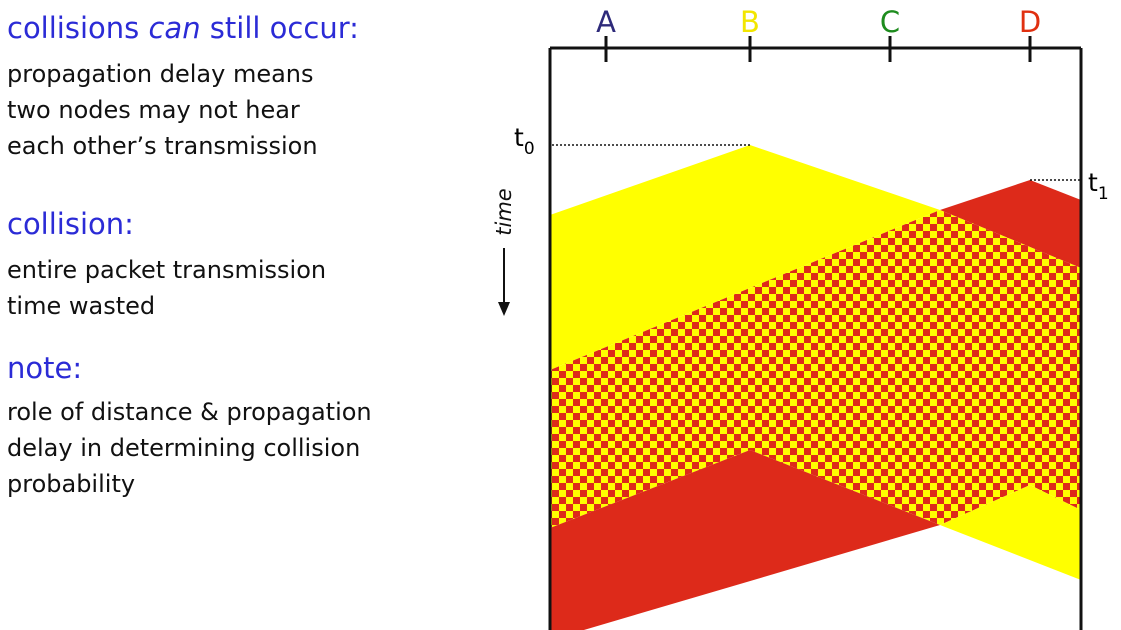 This screenshot has width=1121, height=630. Describe the element at coordinates (81, 306) in the screenshot. I see `para2-line-2: time wasted` at that location.